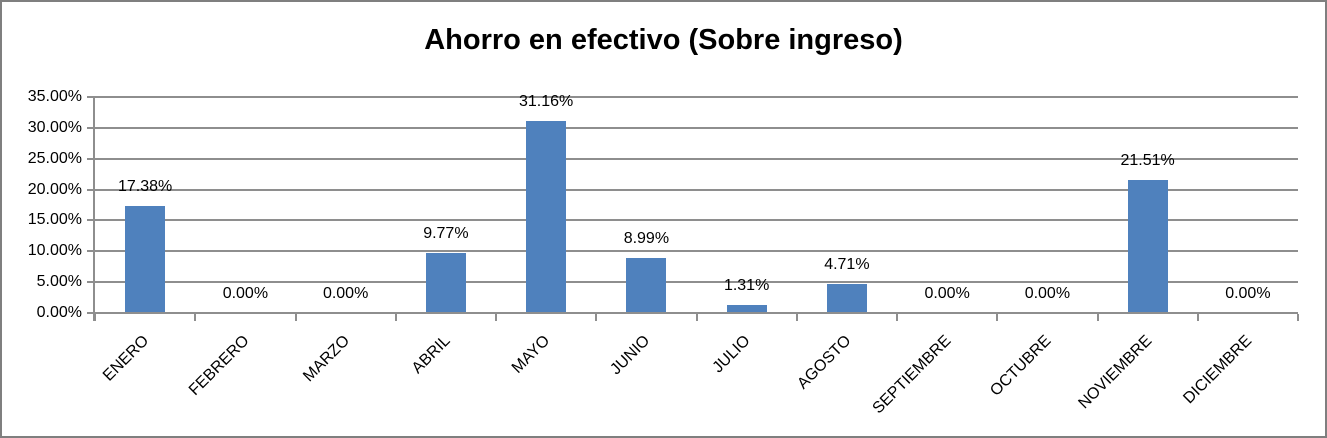  What do you see at coordinates (54, 220) in the screenshot?
I see `y-axis-tick-label: 15.00%` at bounding box center [54, 220].